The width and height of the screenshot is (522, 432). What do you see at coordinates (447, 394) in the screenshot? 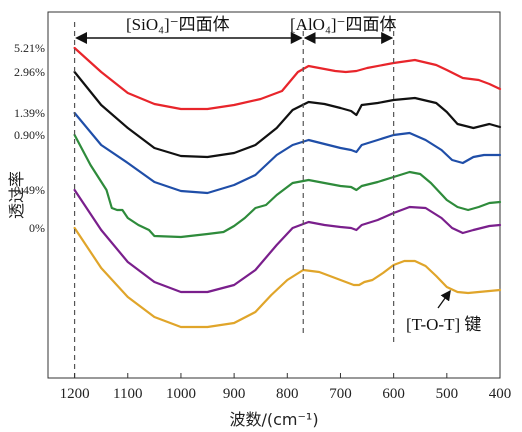
I see `x-tick-label-7: 500` at bounding box center [447, 394].